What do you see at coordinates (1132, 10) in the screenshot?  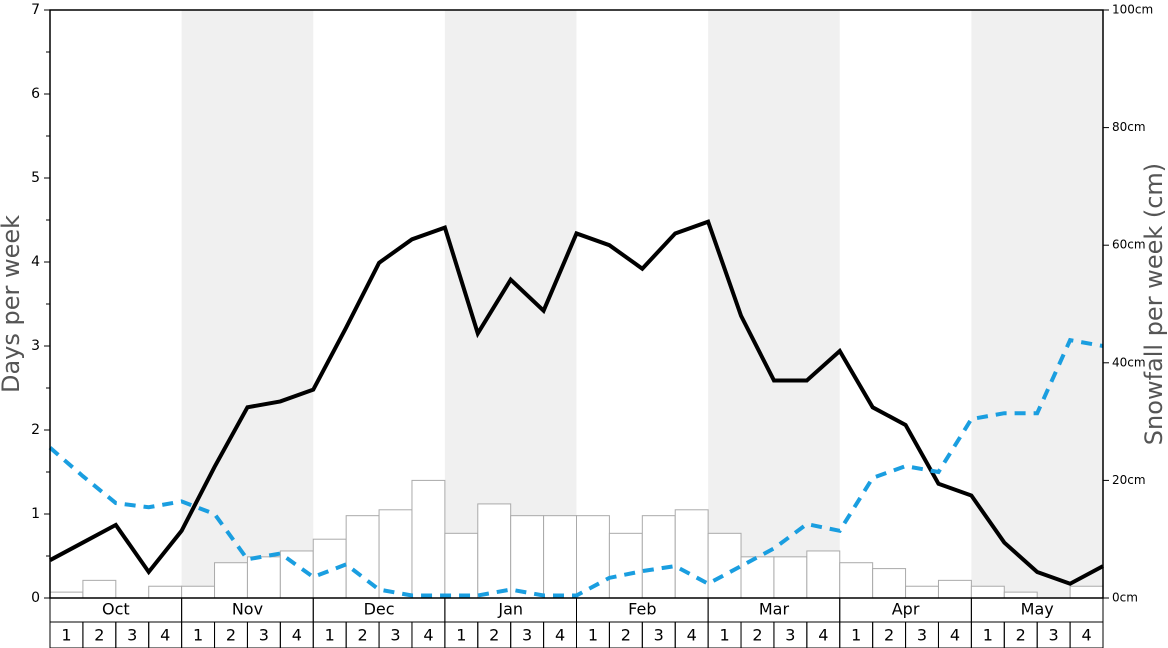 I see `y2-tick-label: 100cm` at bounding box center [1132, 10].